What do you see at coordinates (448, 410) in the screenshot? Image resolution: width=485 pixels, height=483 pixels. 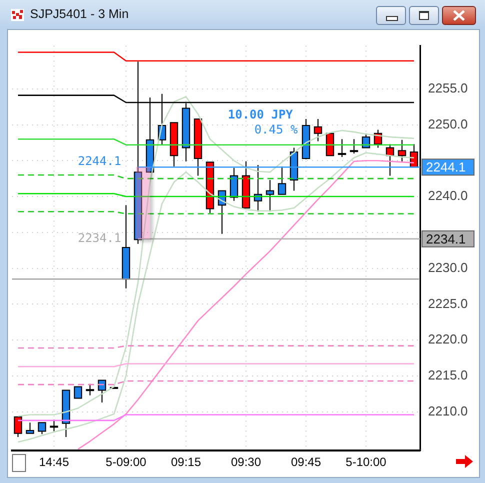 I see `y-tick-label: 2210.0` at bounding box center [448, 410].